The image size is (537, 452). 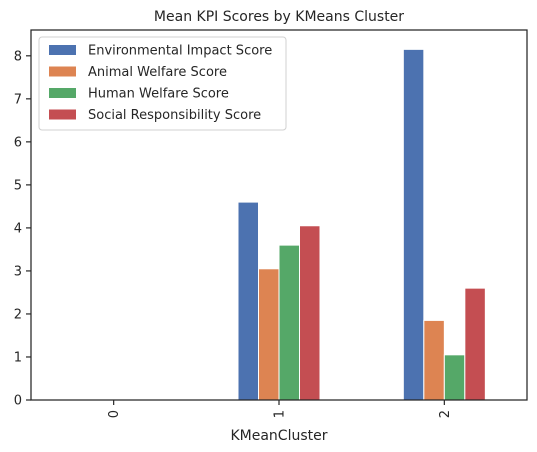 What do you see at coordinates (280, 414) in the screenshot?
I see `x-tick-label: 1` at bounding box center [280, 414].